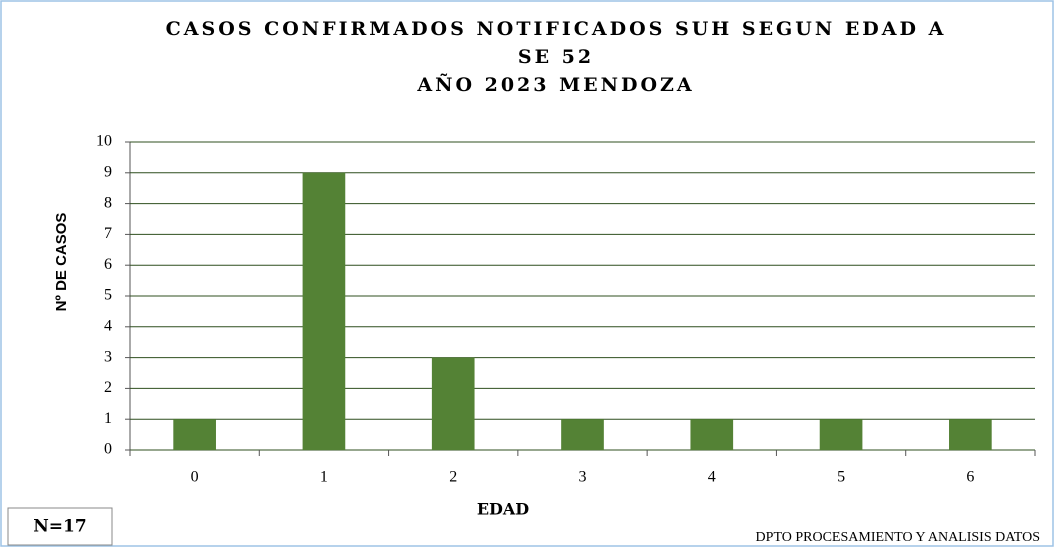 The image size is (1054, 547). What do you see at coordinates (104, 141) in the screenshot?
I see `y-tick-label: 10` at bounding box center [104, 141].